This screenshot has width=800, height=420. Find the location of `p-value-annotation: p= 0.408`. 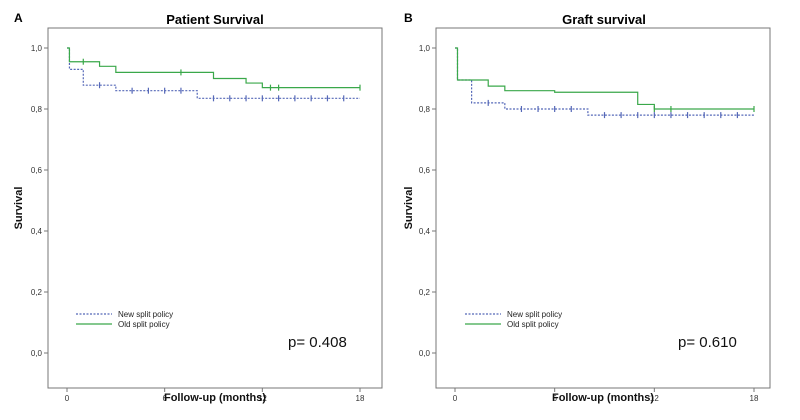

p-value-annotation: p= 0.408 is located at coordinates (317, 342).